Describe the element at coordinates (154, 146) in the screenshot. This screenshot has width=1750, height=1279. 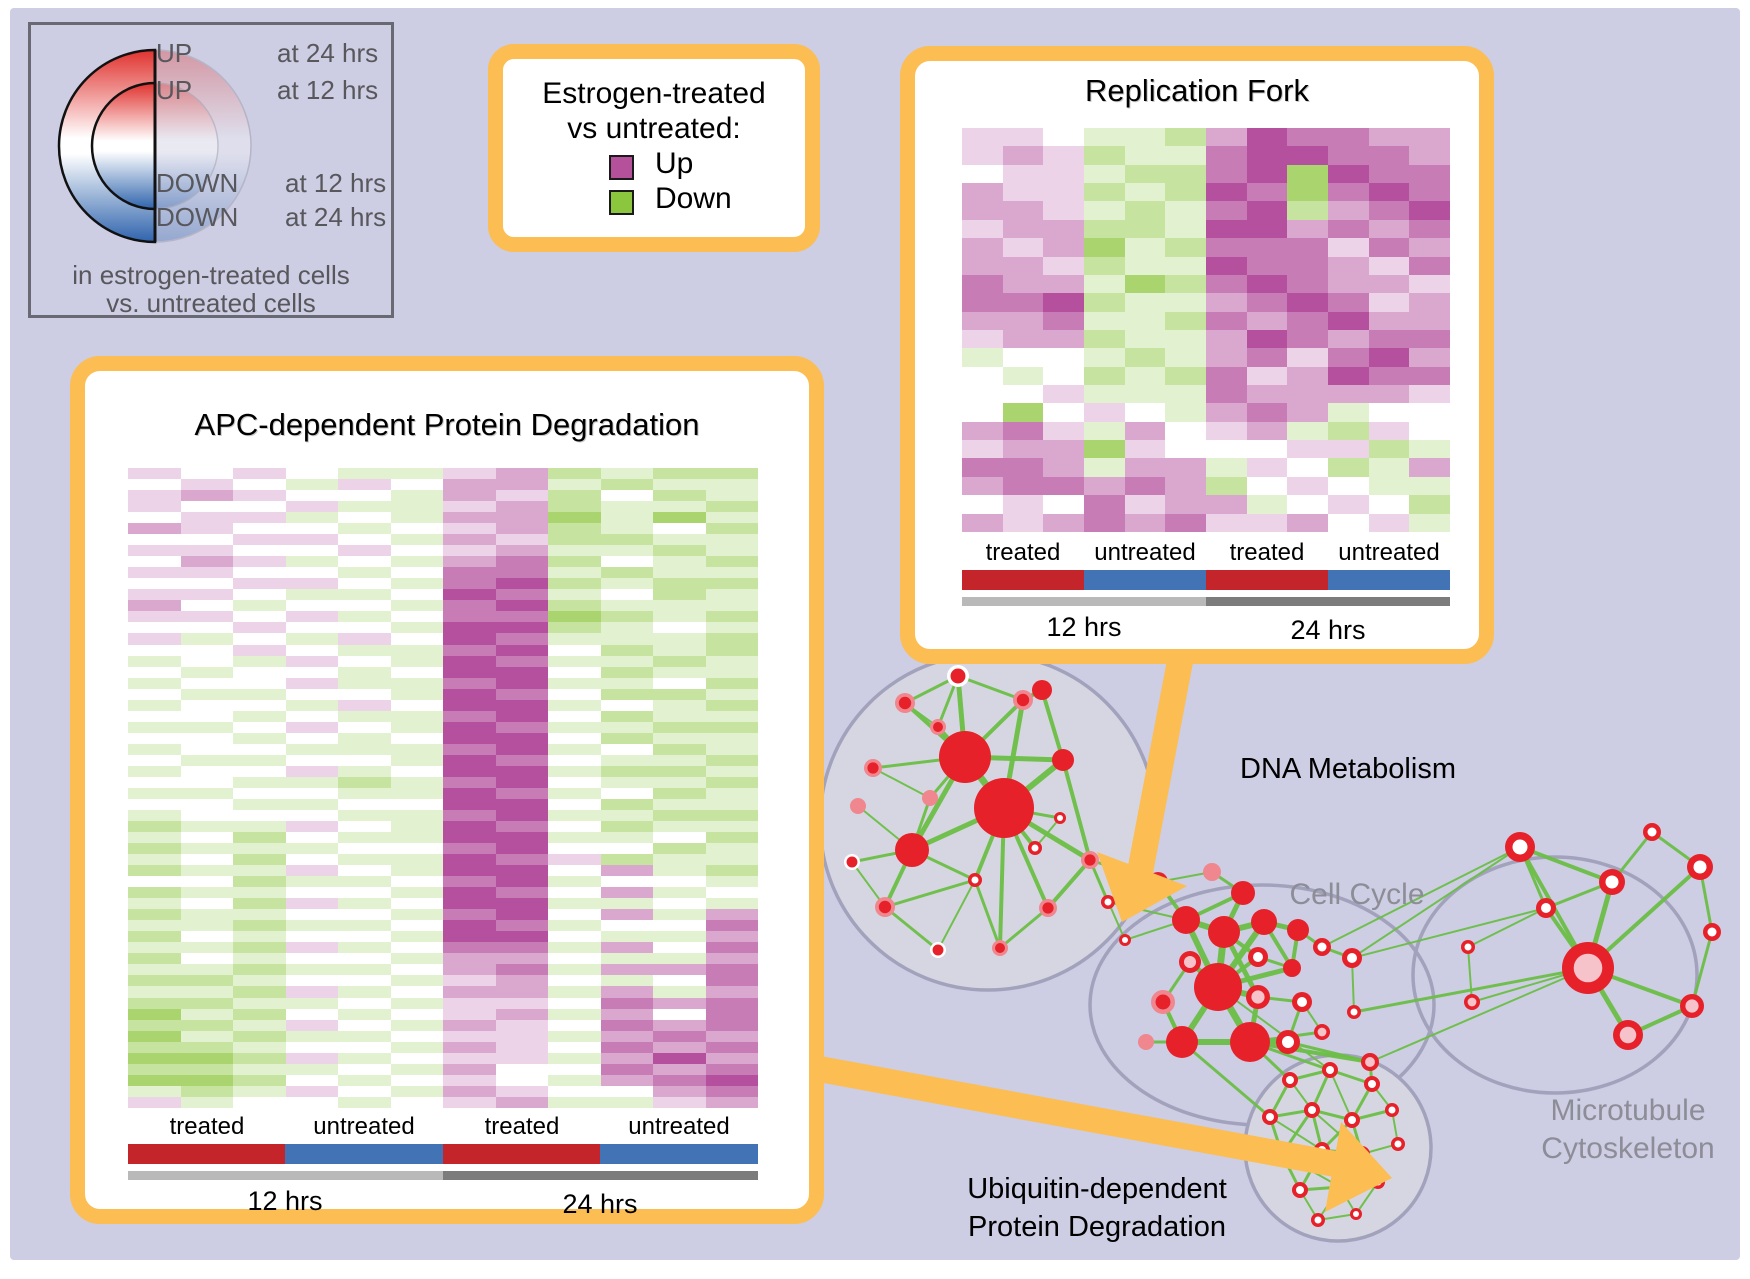
I see `ring-legend-circles` at that location.